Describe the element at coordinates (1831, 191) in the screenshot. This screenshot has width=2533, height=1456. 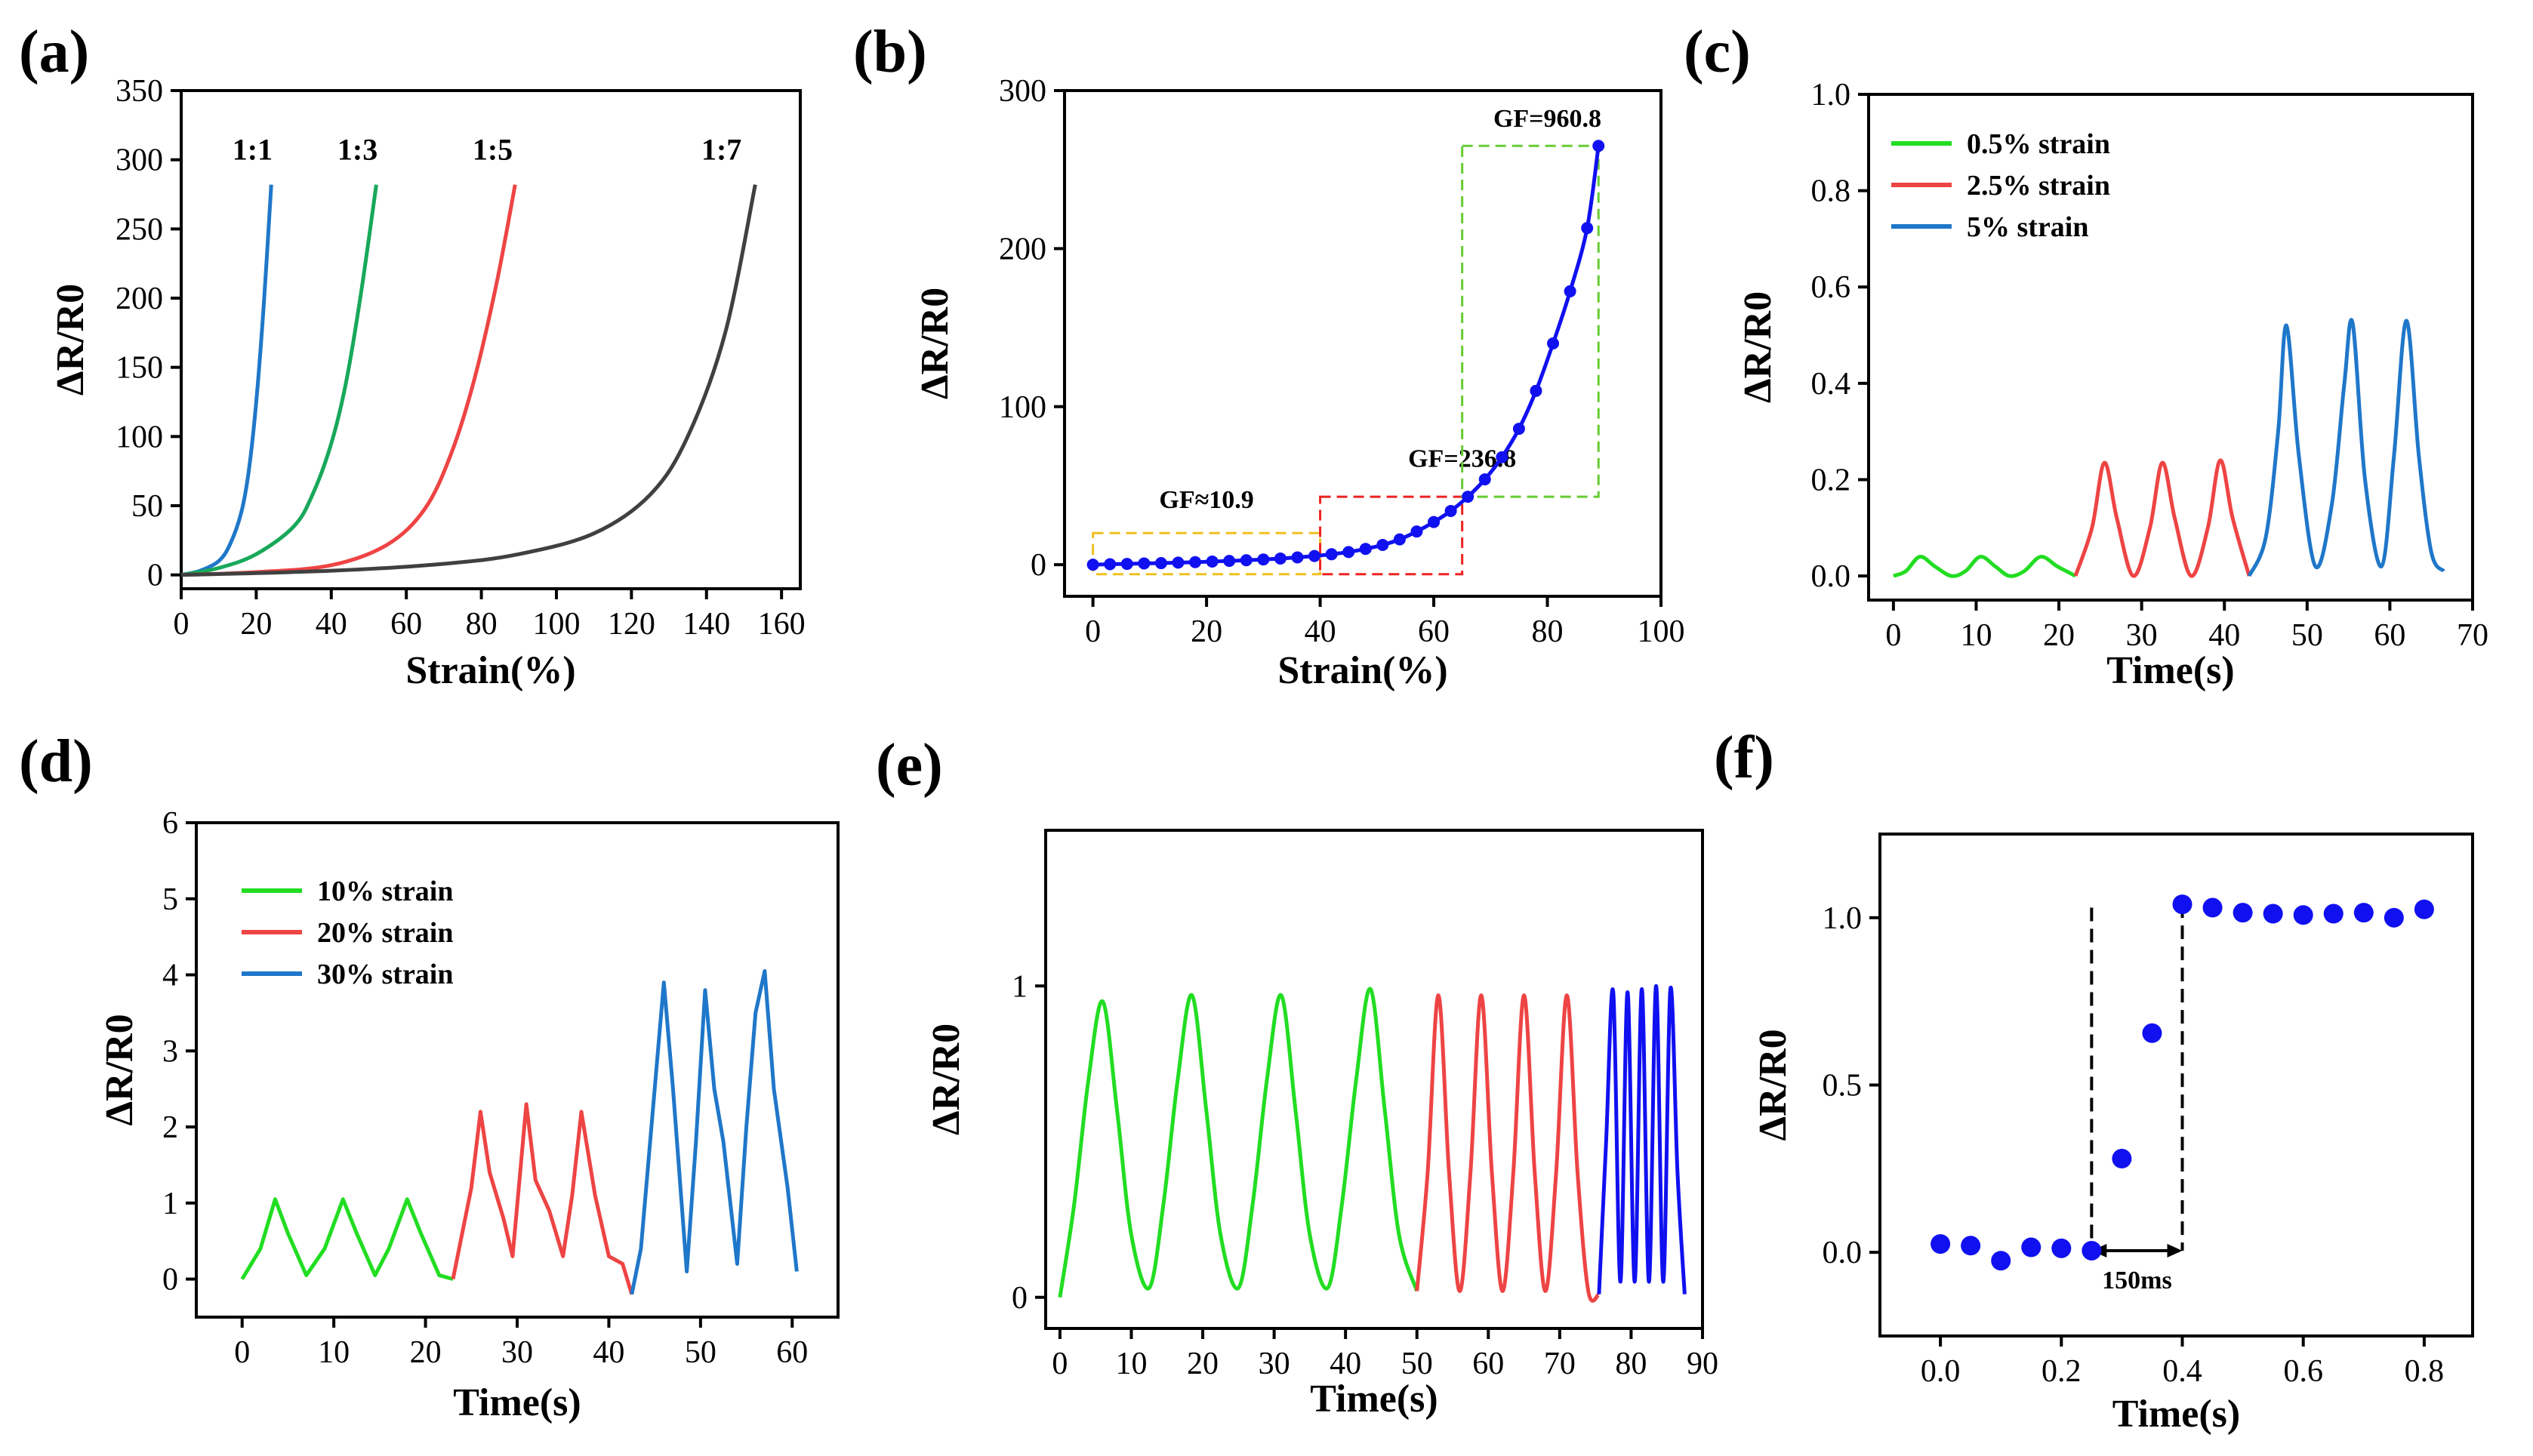
I see `y-tick-label: 0.8` at that location.